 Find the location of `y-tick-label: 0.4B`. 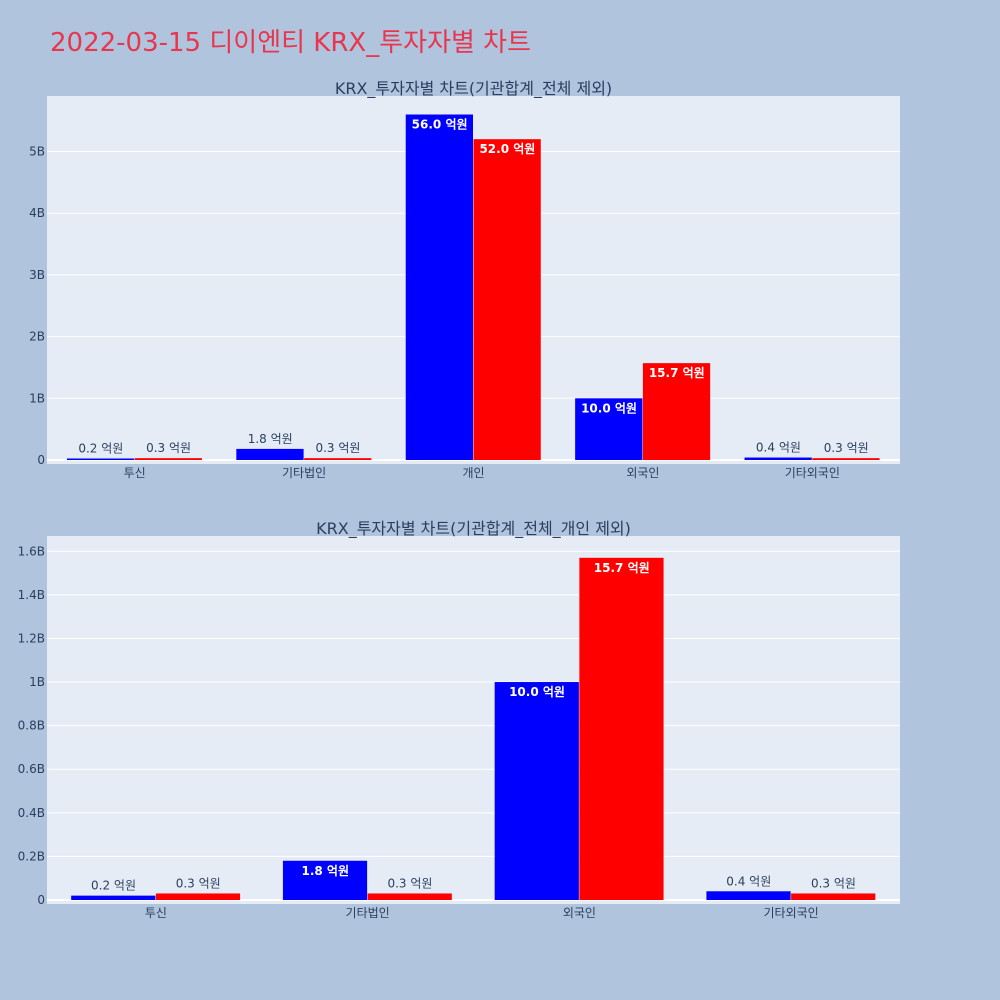

y-tick-label: 0.4B is located at coordinates (31, 813).